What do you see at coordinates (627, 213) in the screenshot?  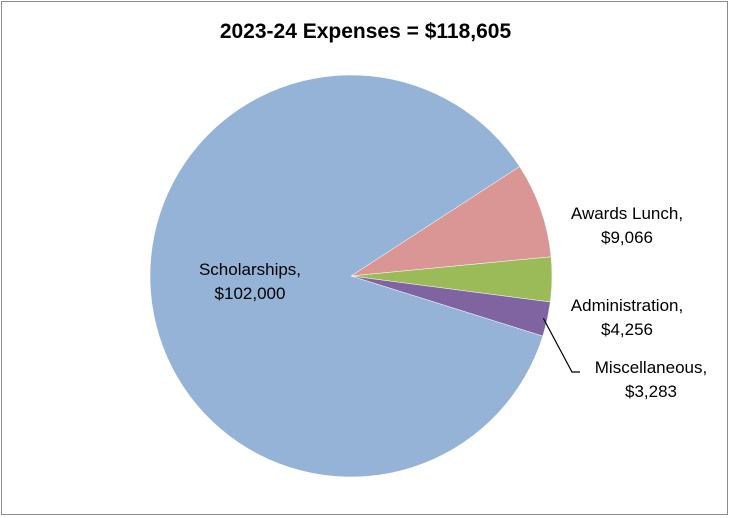 I see `slice-label-category: Awards Lunch,` at bounding box center [627, 213].